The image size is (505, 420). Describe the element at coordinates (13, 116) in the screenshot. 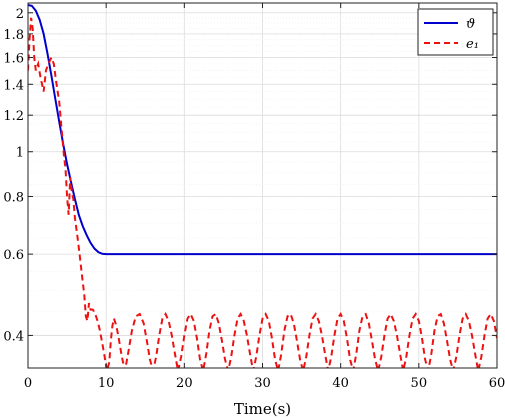

I see `y-tick-label: 1.2` at that location.